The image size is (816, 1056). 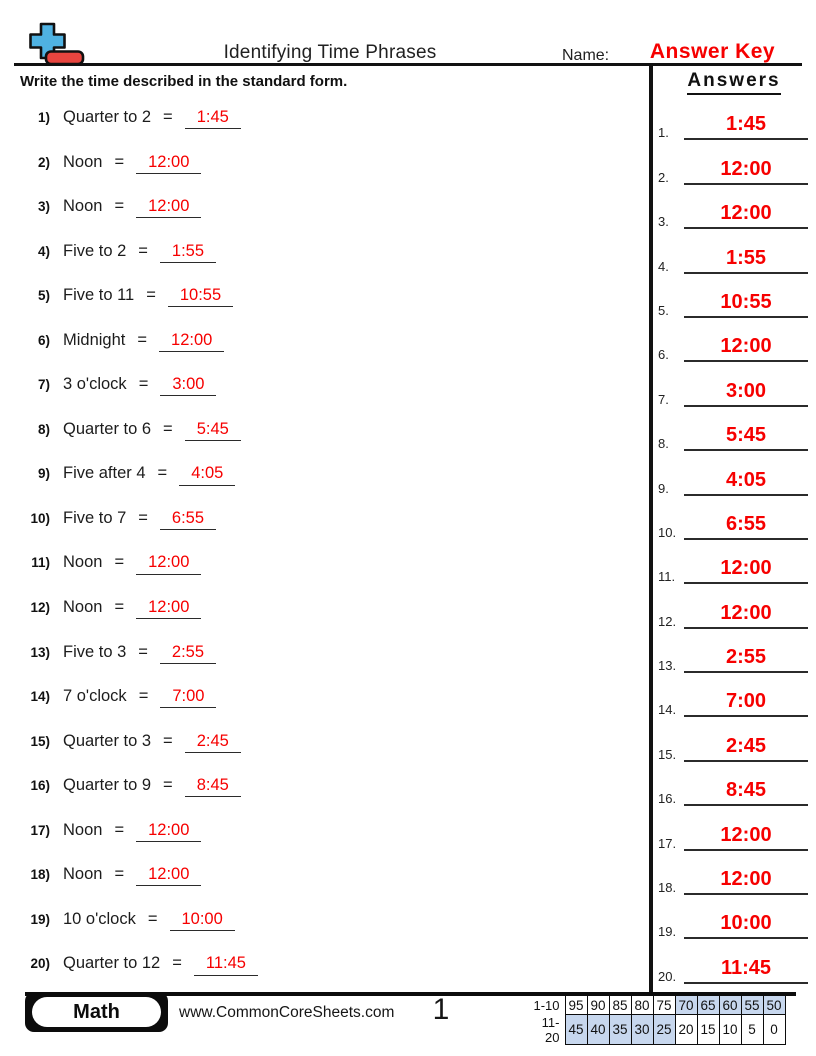 What do you see at coordinates (202, 920) in the screenshot?
I see `question-answer-blank: 10:00` at bounding box center [202, 920].